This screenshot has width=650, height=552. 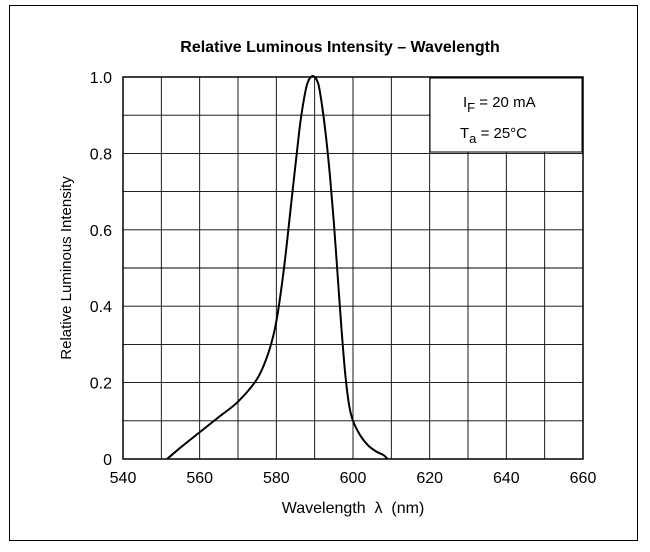 I want to click on ambient-temperature-subscript: a, so click(x=473, y=138).